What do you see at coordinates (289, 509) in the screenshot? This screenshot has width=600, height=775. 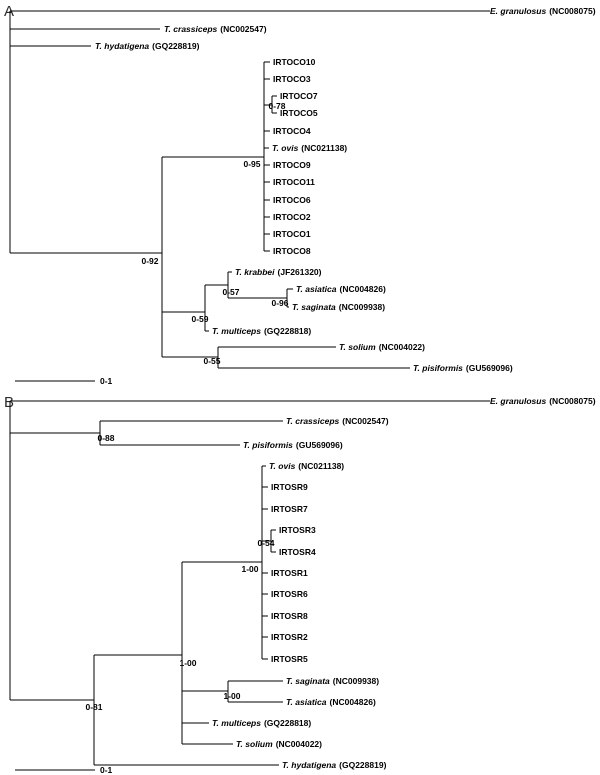 I see `taxon-label: IRTOSR7` at bounding box center [289, 509].